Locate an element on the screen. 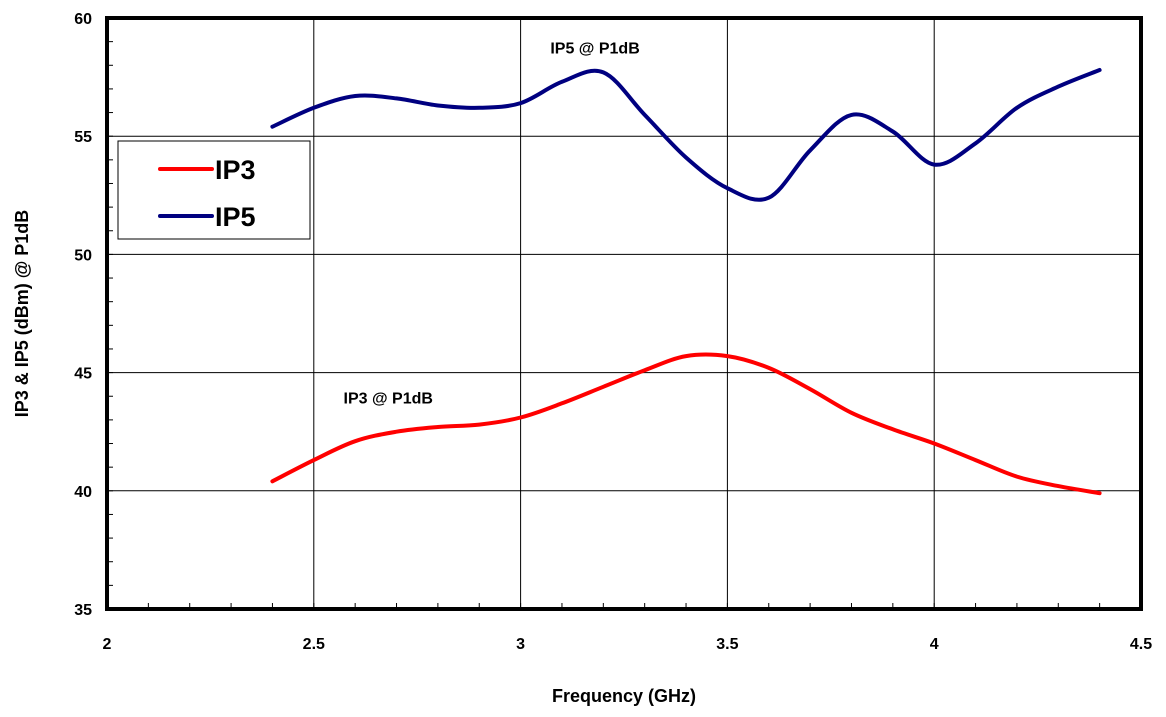 Image resolution: width=1166 pixels, height=717 pixels. x-tick-label: 4 is located at coordinates (934, 644).